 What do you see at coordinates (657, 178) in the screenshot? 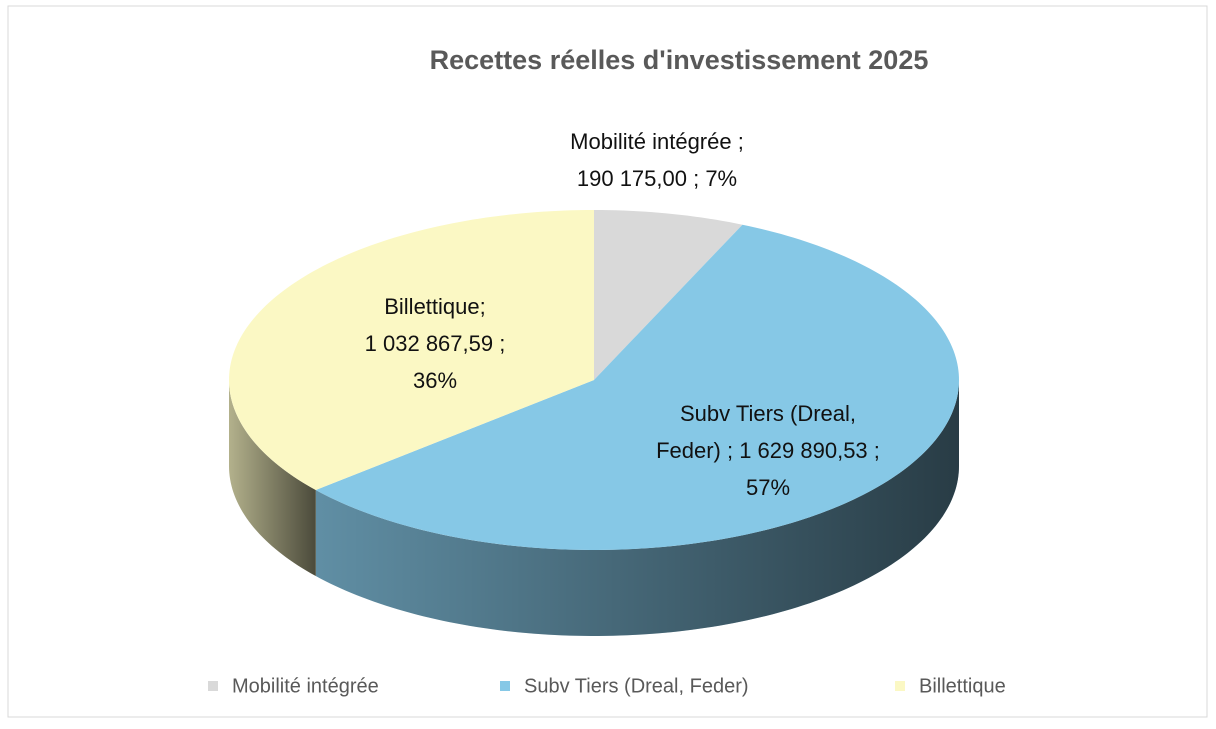
I see `data-label: 190 175,00 ; 7%` at bounding box center [657, 178].